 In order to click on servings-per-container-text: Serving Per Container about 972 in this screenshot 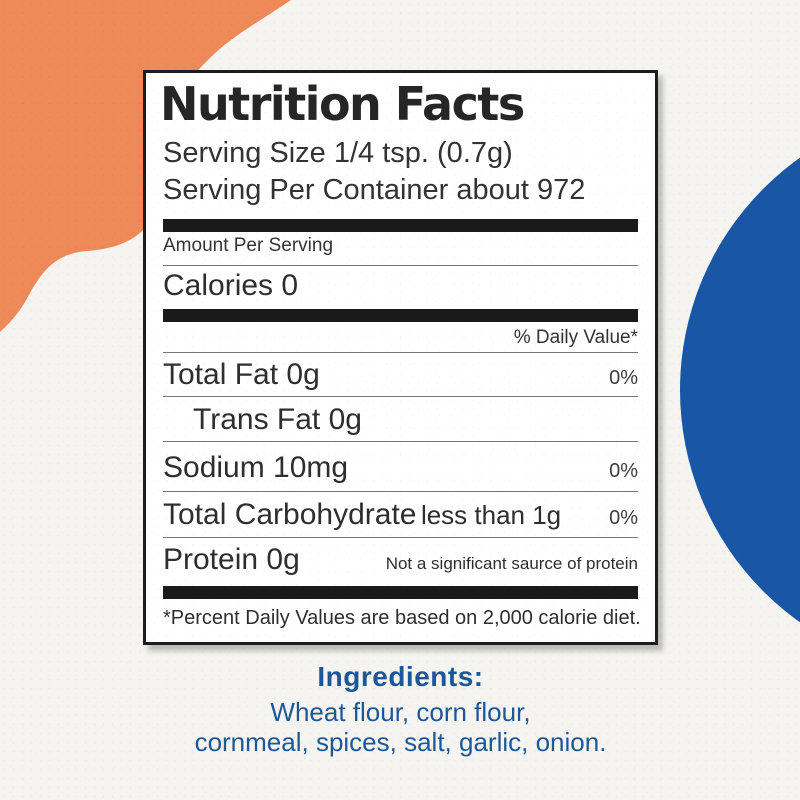, I will do `click(374, 190)`.